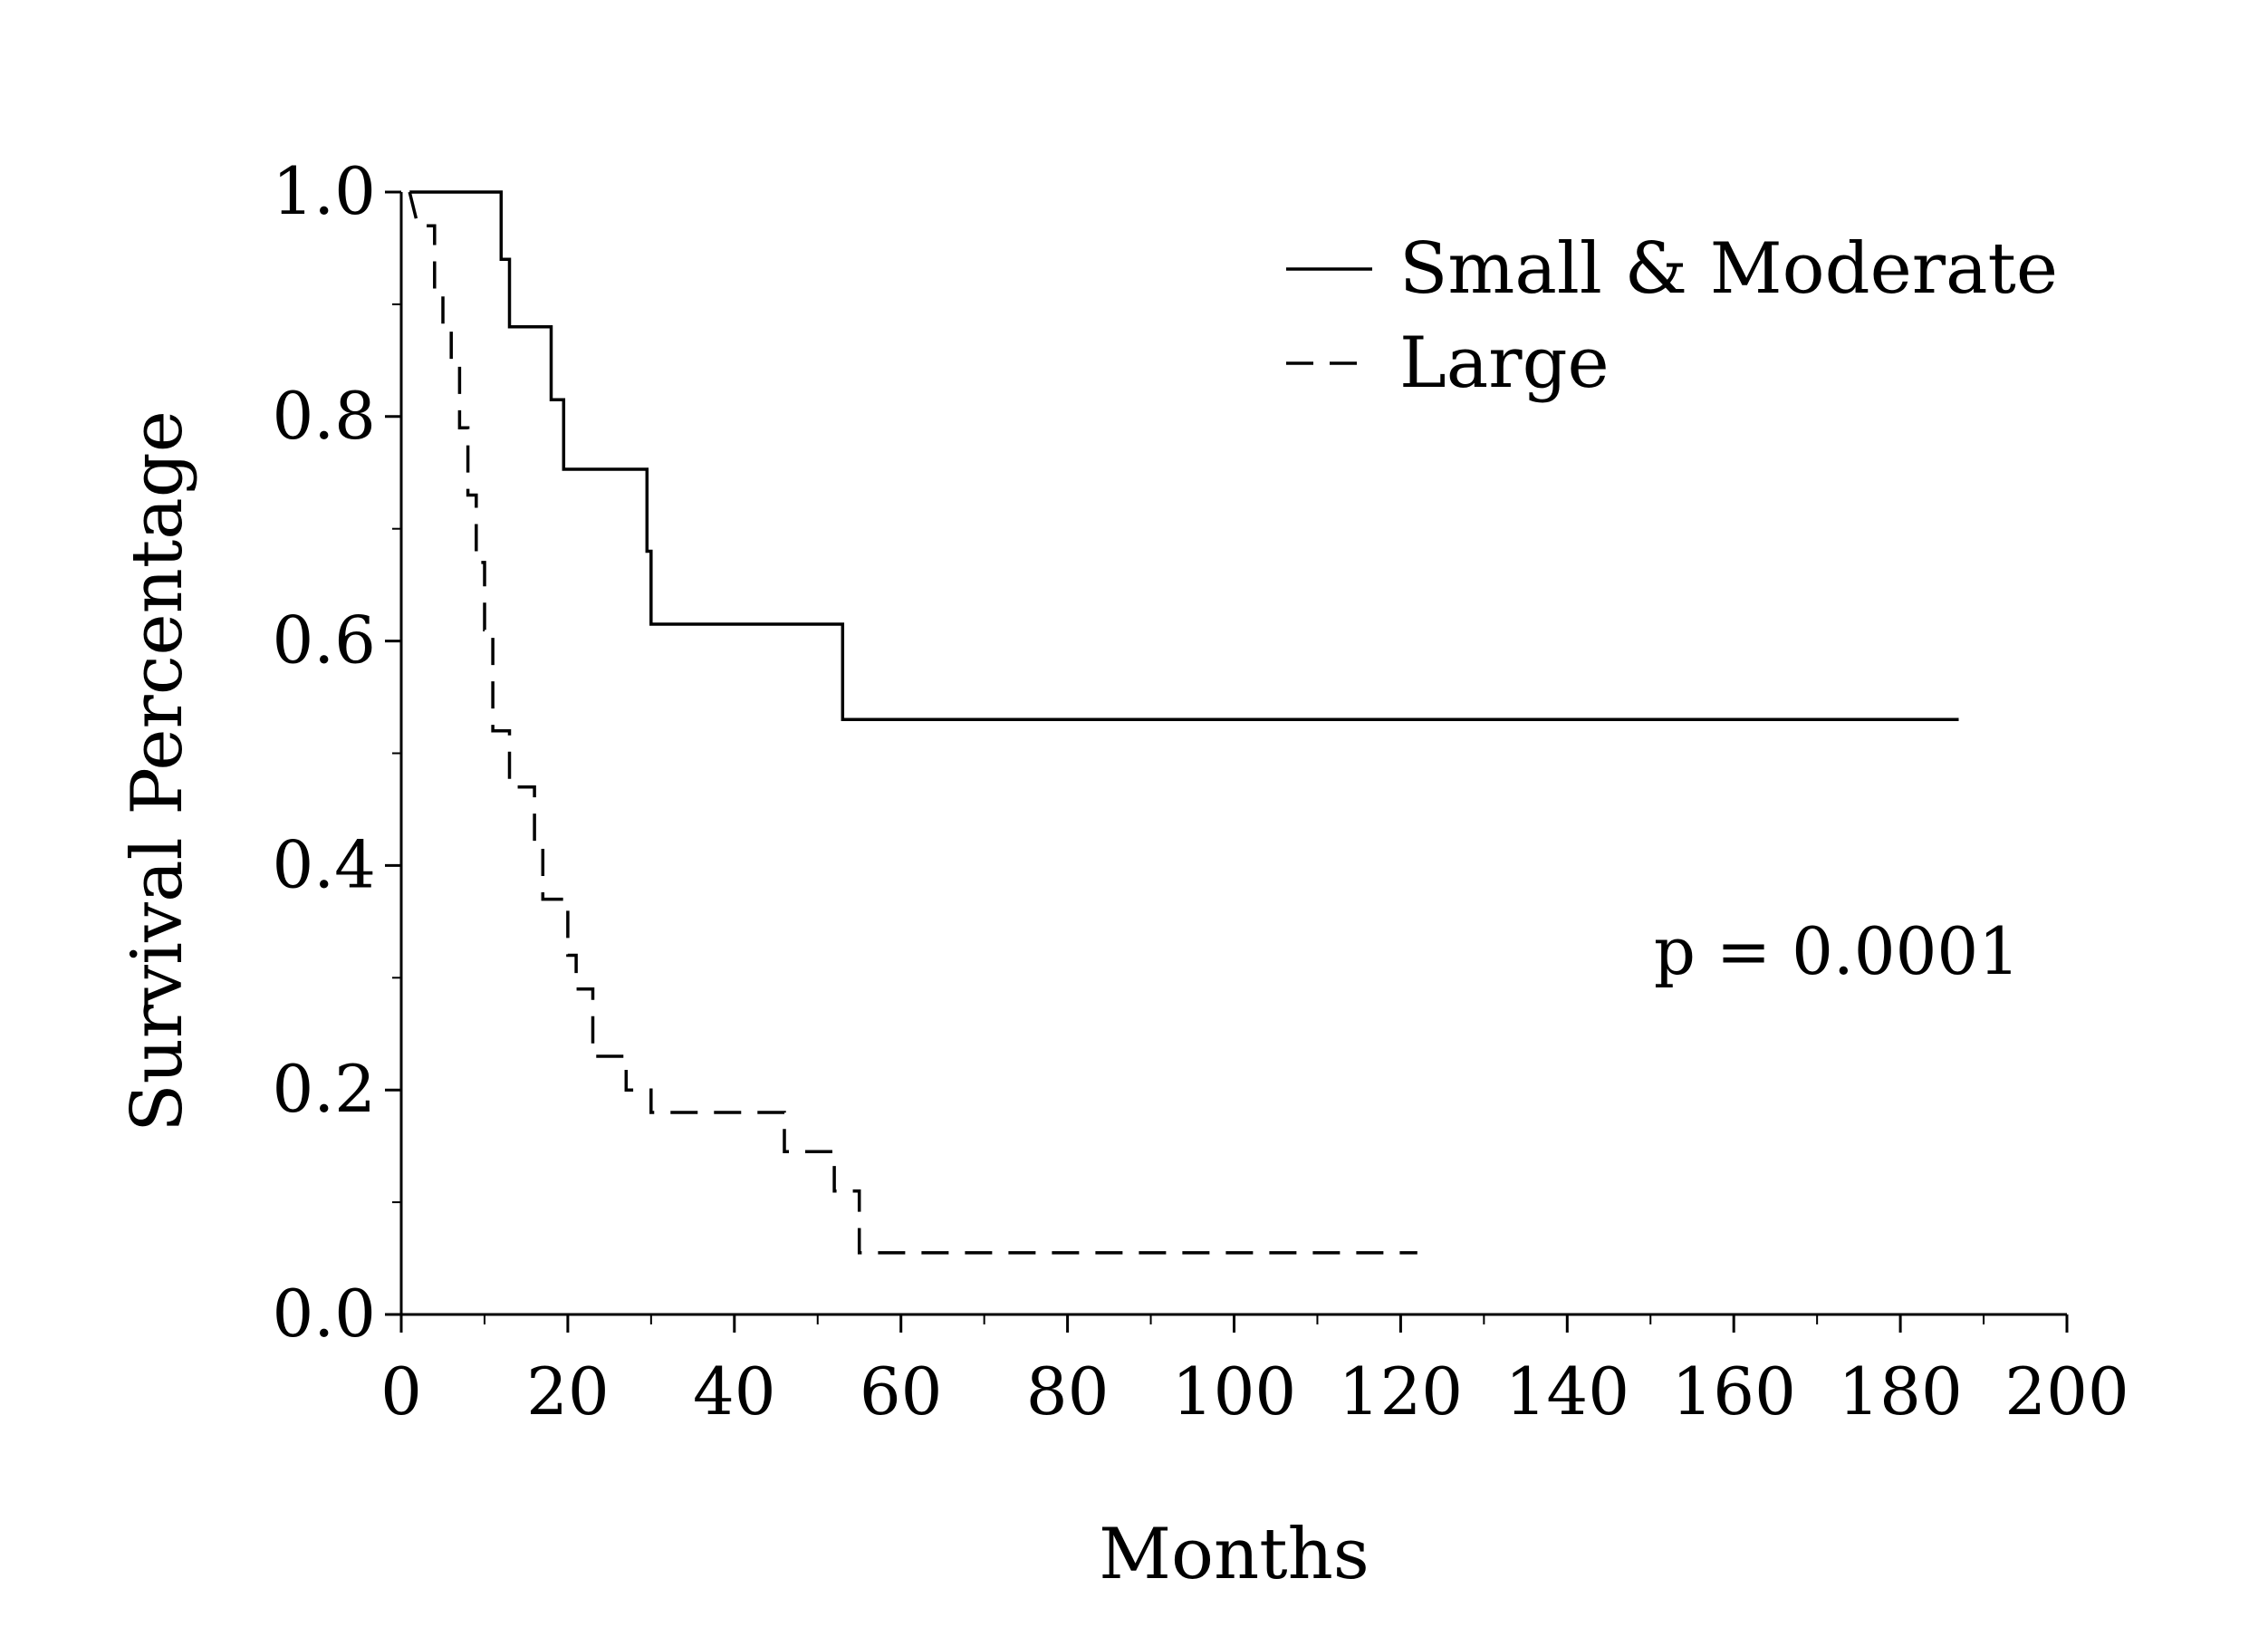 The height and width of the screenshot is (1627, 2268). I want to click on x-tick-label: 140, so click(1567, 1392).